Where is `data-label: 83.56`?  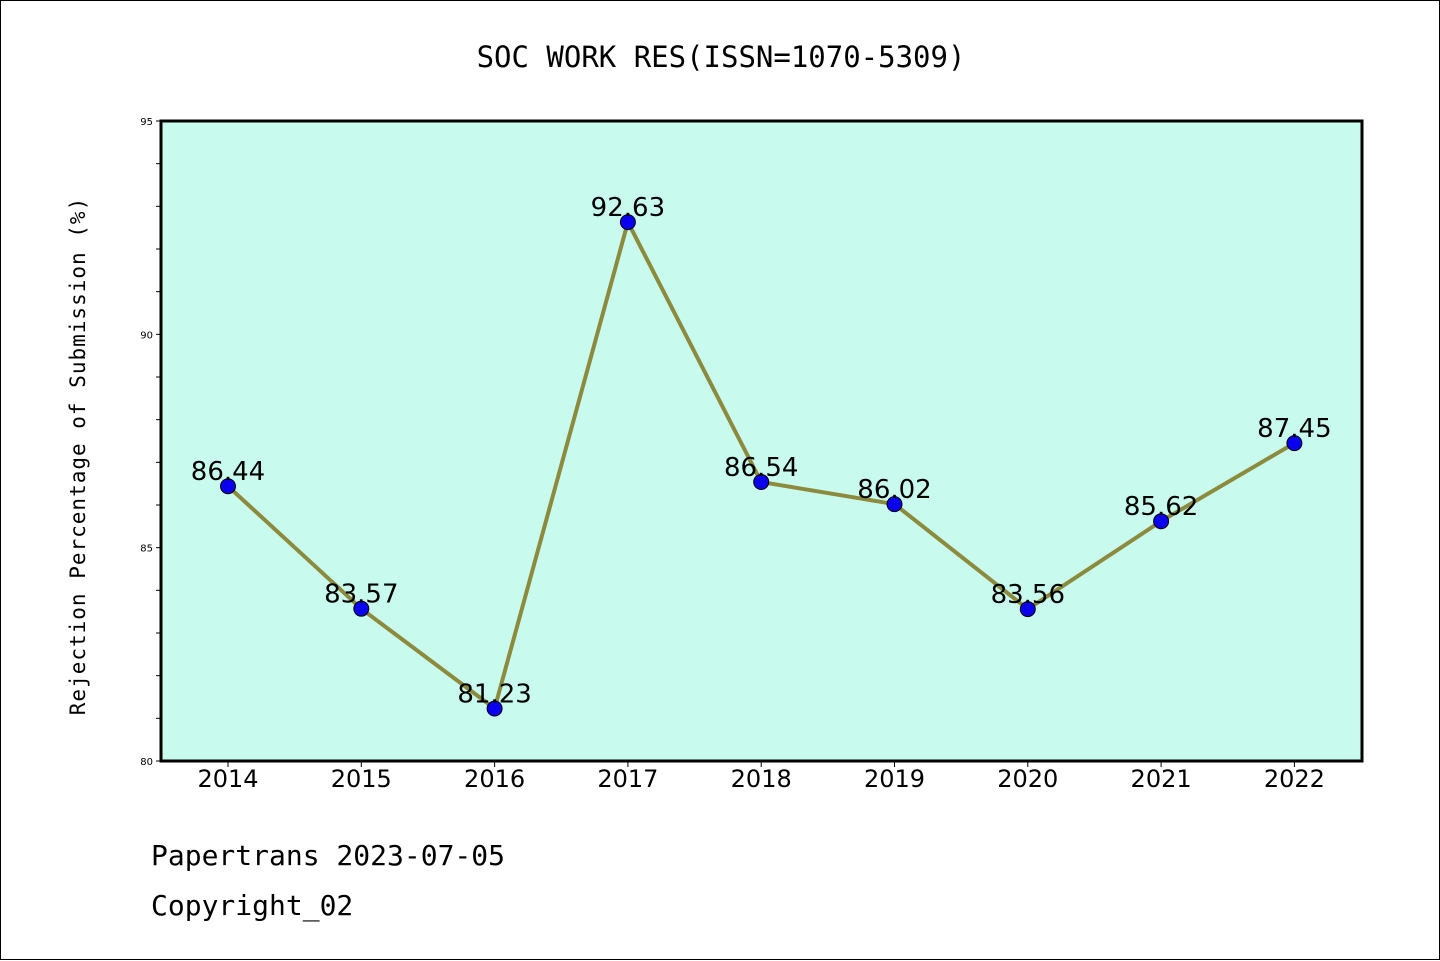 data-label: 83.56 is located at coordinates (1028, 595).